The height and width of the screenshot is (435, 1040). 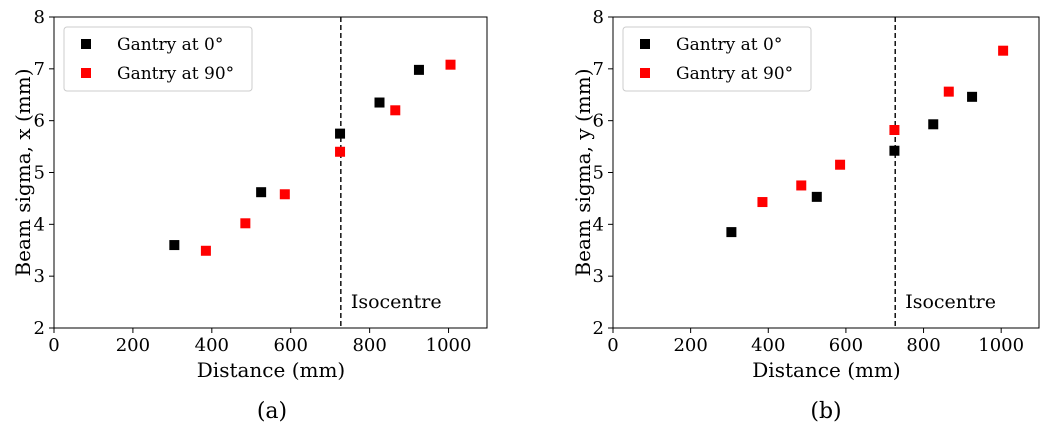 What do you see at coordinates (825, 411) in the screenshot?
I see `panel-label: (b)` at bounding box center [825, 411].